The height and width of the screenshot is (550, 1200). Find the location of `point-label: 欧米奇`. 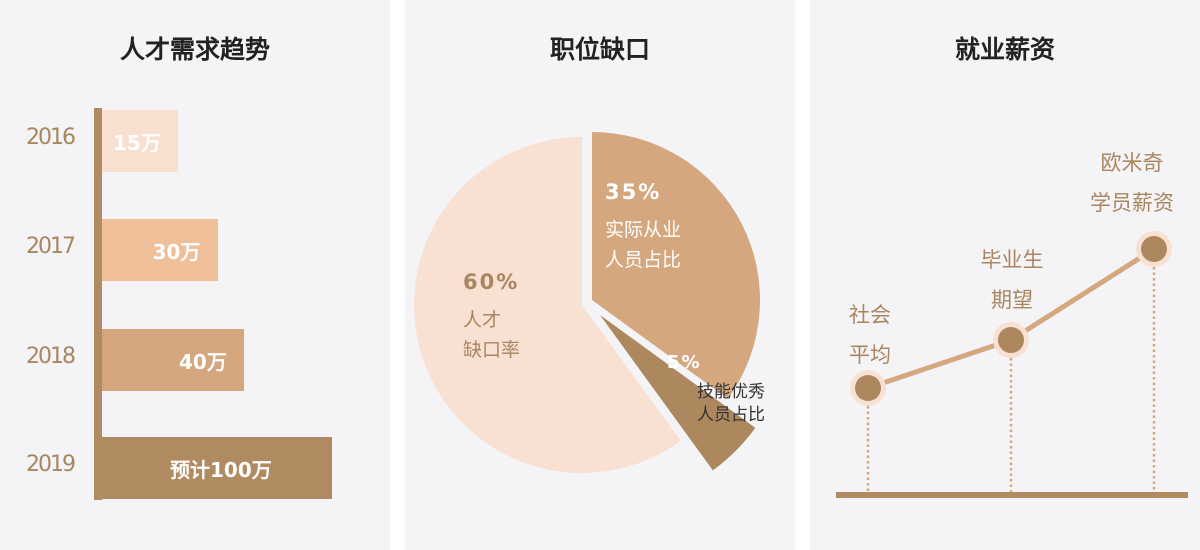

point-label: 欧米奇 is located at coordinates (1132, 163).